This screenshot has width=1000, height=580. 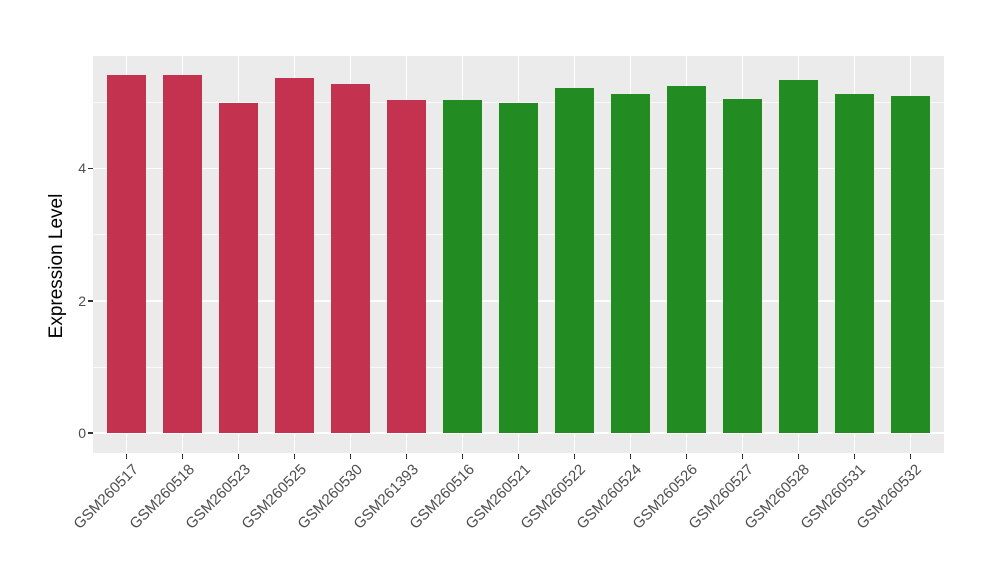 What do you see at coordinates (238, 268) in the screenshot?
I see `bar-GSM260523` at bounding box center [238, 268].